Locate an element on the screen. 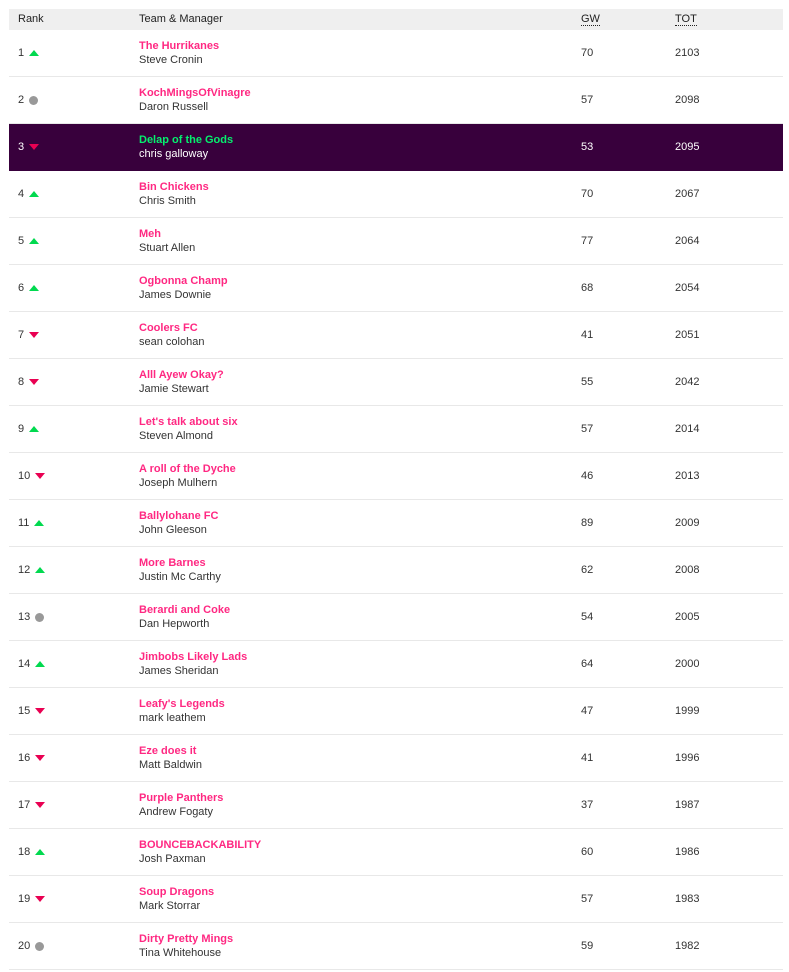  team-name-link: Ogbonna Champ is located at coordinates (183, 281).